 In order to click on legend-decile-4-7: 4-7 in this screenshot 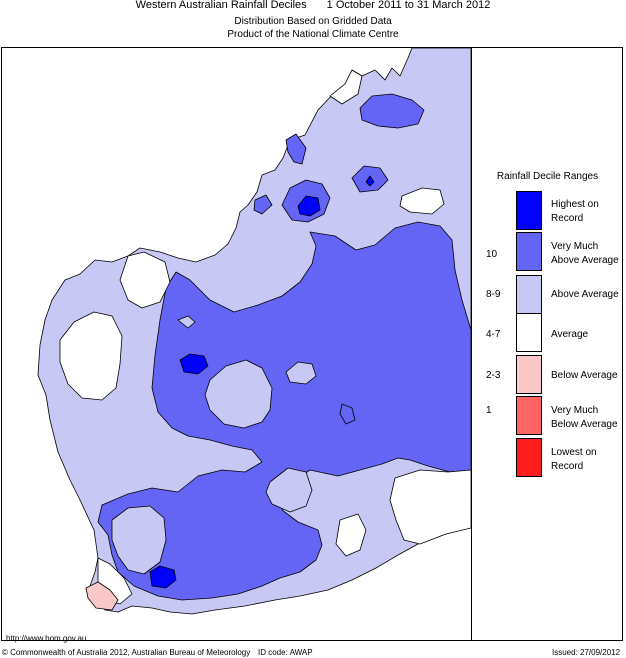, I will do `click(493, 334)`.